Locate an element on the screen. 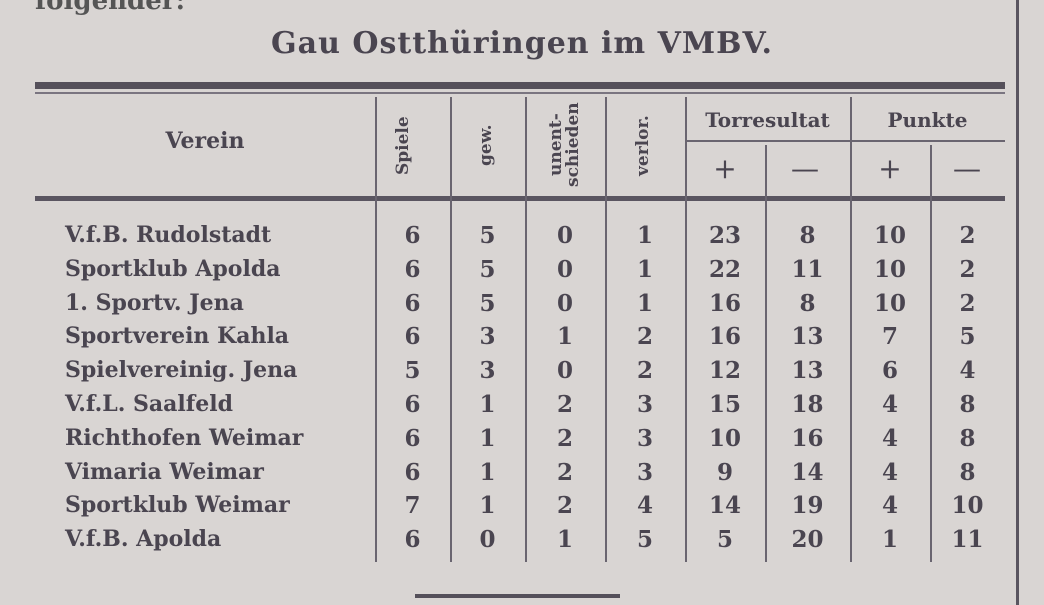 This screenshot has width=1044, height=605. cell-games: 7 is located at coordinates (412, 506).